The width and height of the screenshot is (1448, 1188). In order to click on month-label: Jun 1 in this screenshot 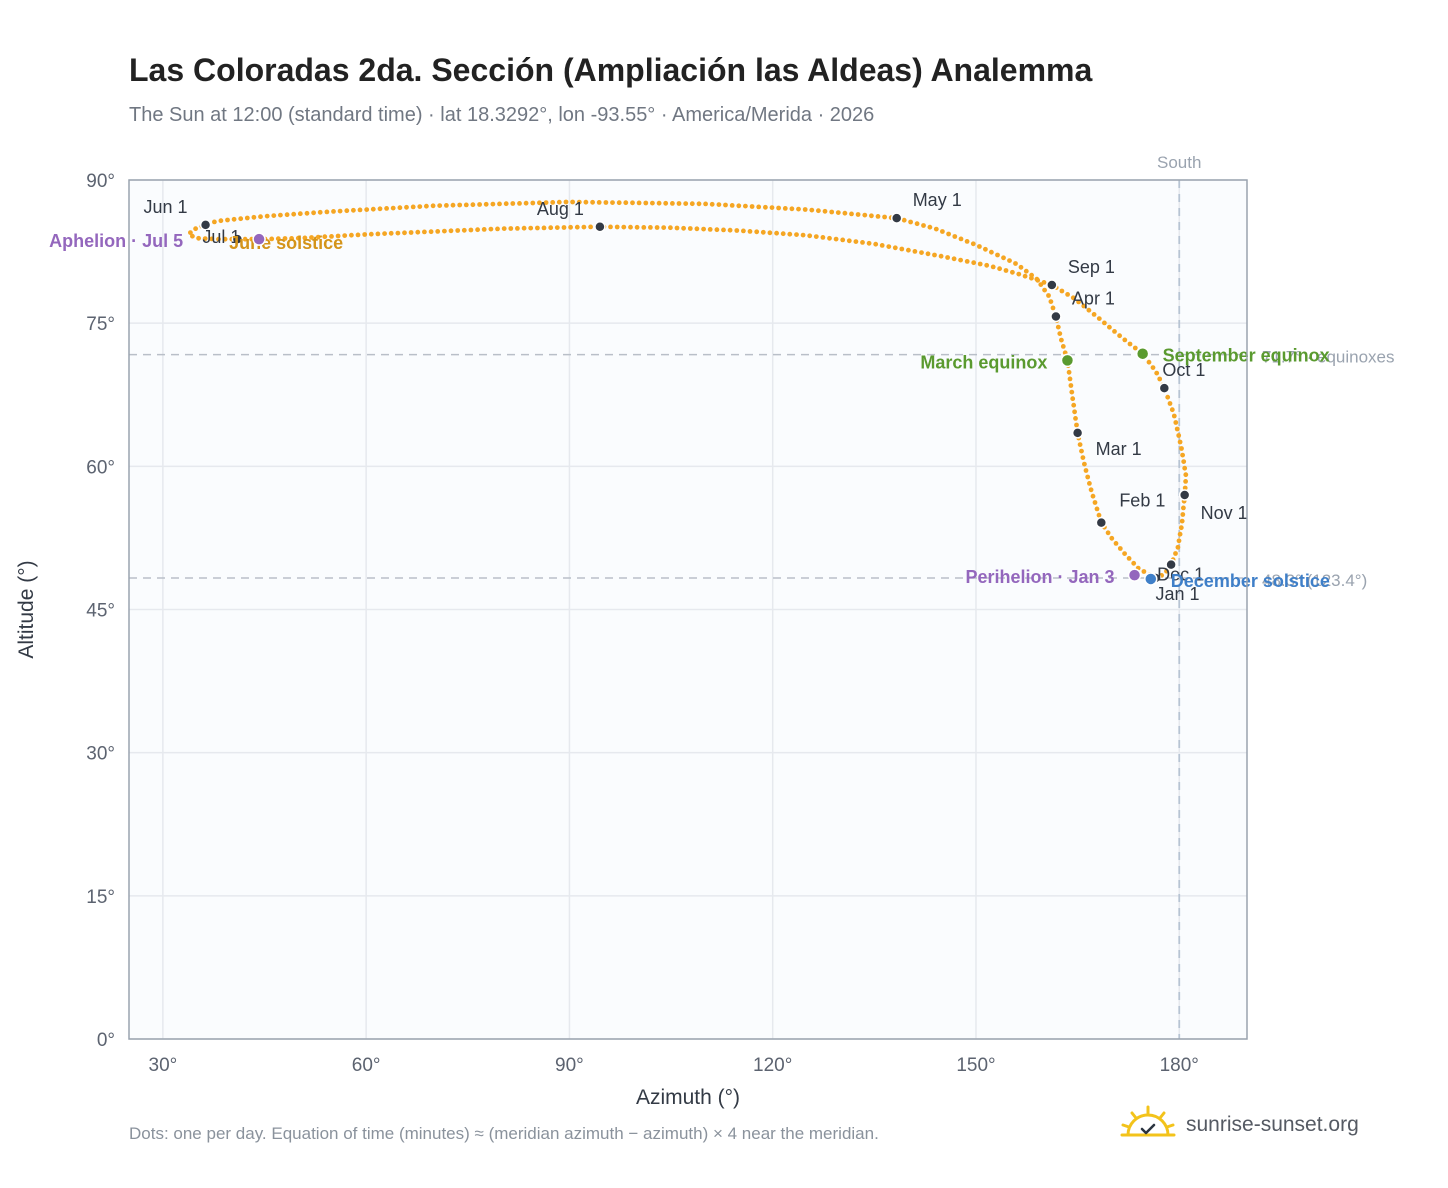, I will do `click(166, 207)`.